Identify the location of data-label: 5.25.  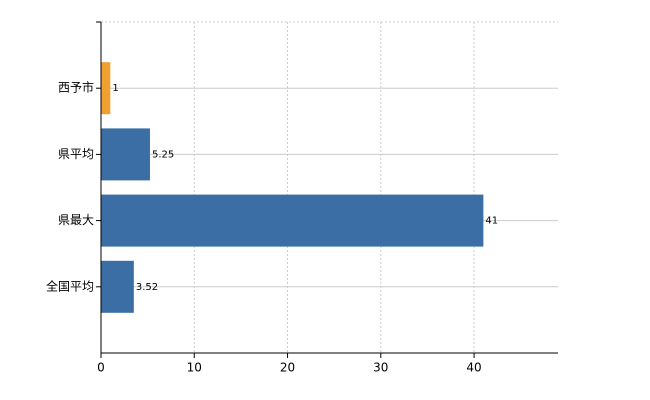
(163, 154).